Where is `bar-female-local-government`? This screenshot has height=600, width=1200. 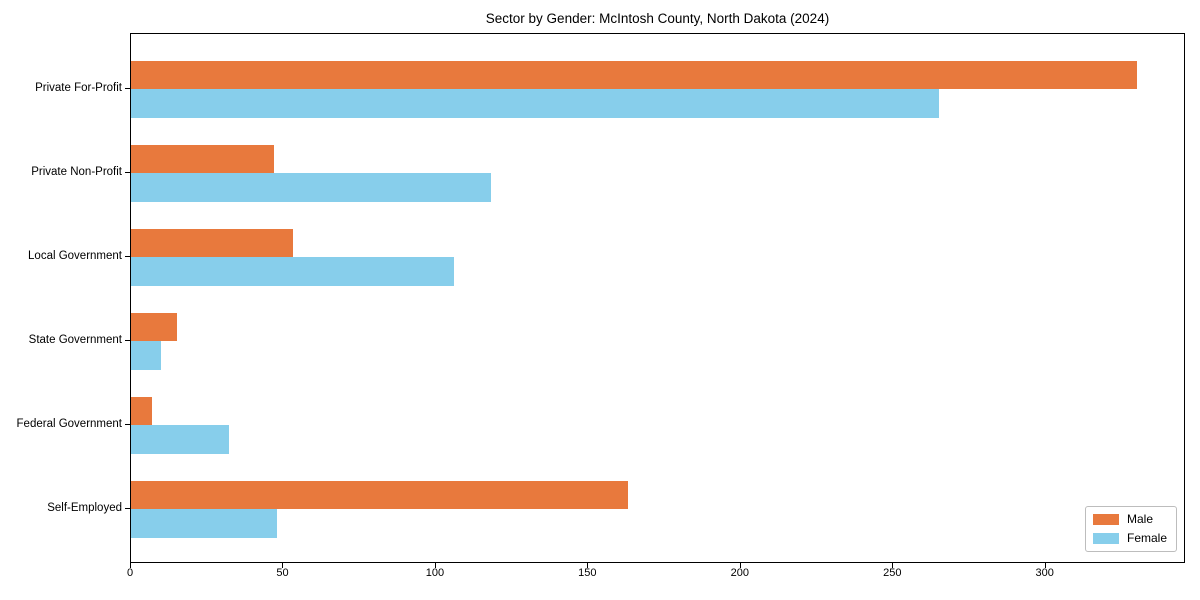 bar-female-local-government is located at coordinates (293, 271).